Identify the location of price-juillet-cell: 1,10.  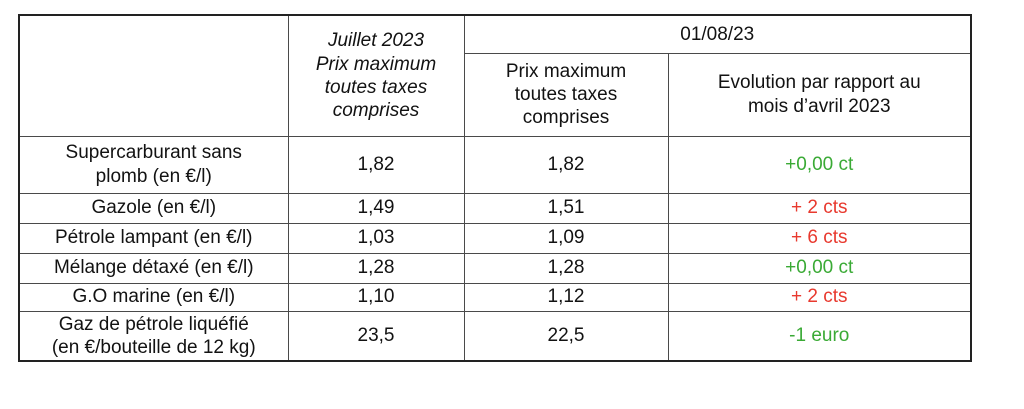
(376, 297).